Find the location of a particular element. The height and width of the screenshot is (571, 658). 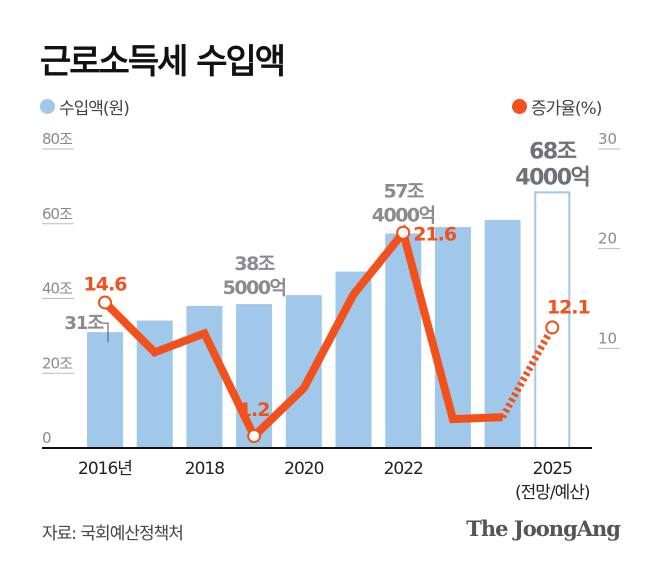

growth-rate-point-2025 is located at coordinates (552, 327).